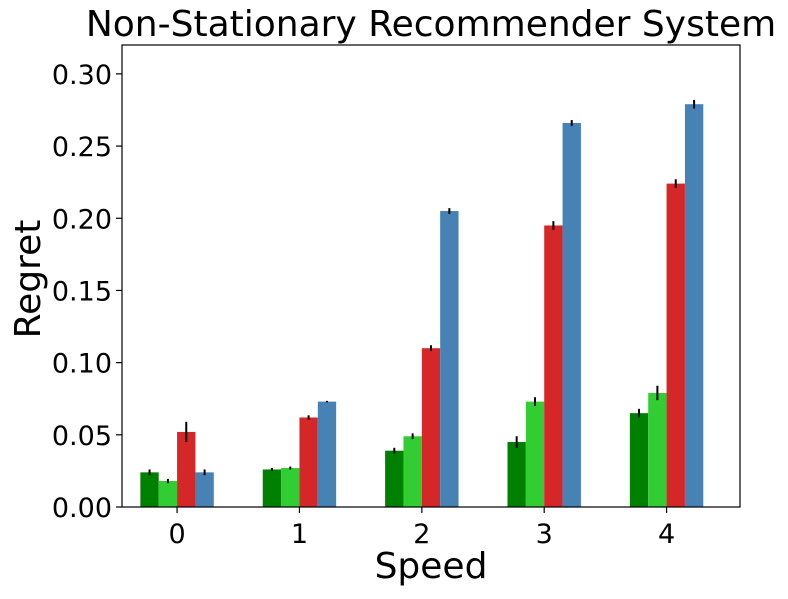  Describe the element at coordinates (82, 147) in the screenshot. I see `y-tick-label: 0.25` at that location.